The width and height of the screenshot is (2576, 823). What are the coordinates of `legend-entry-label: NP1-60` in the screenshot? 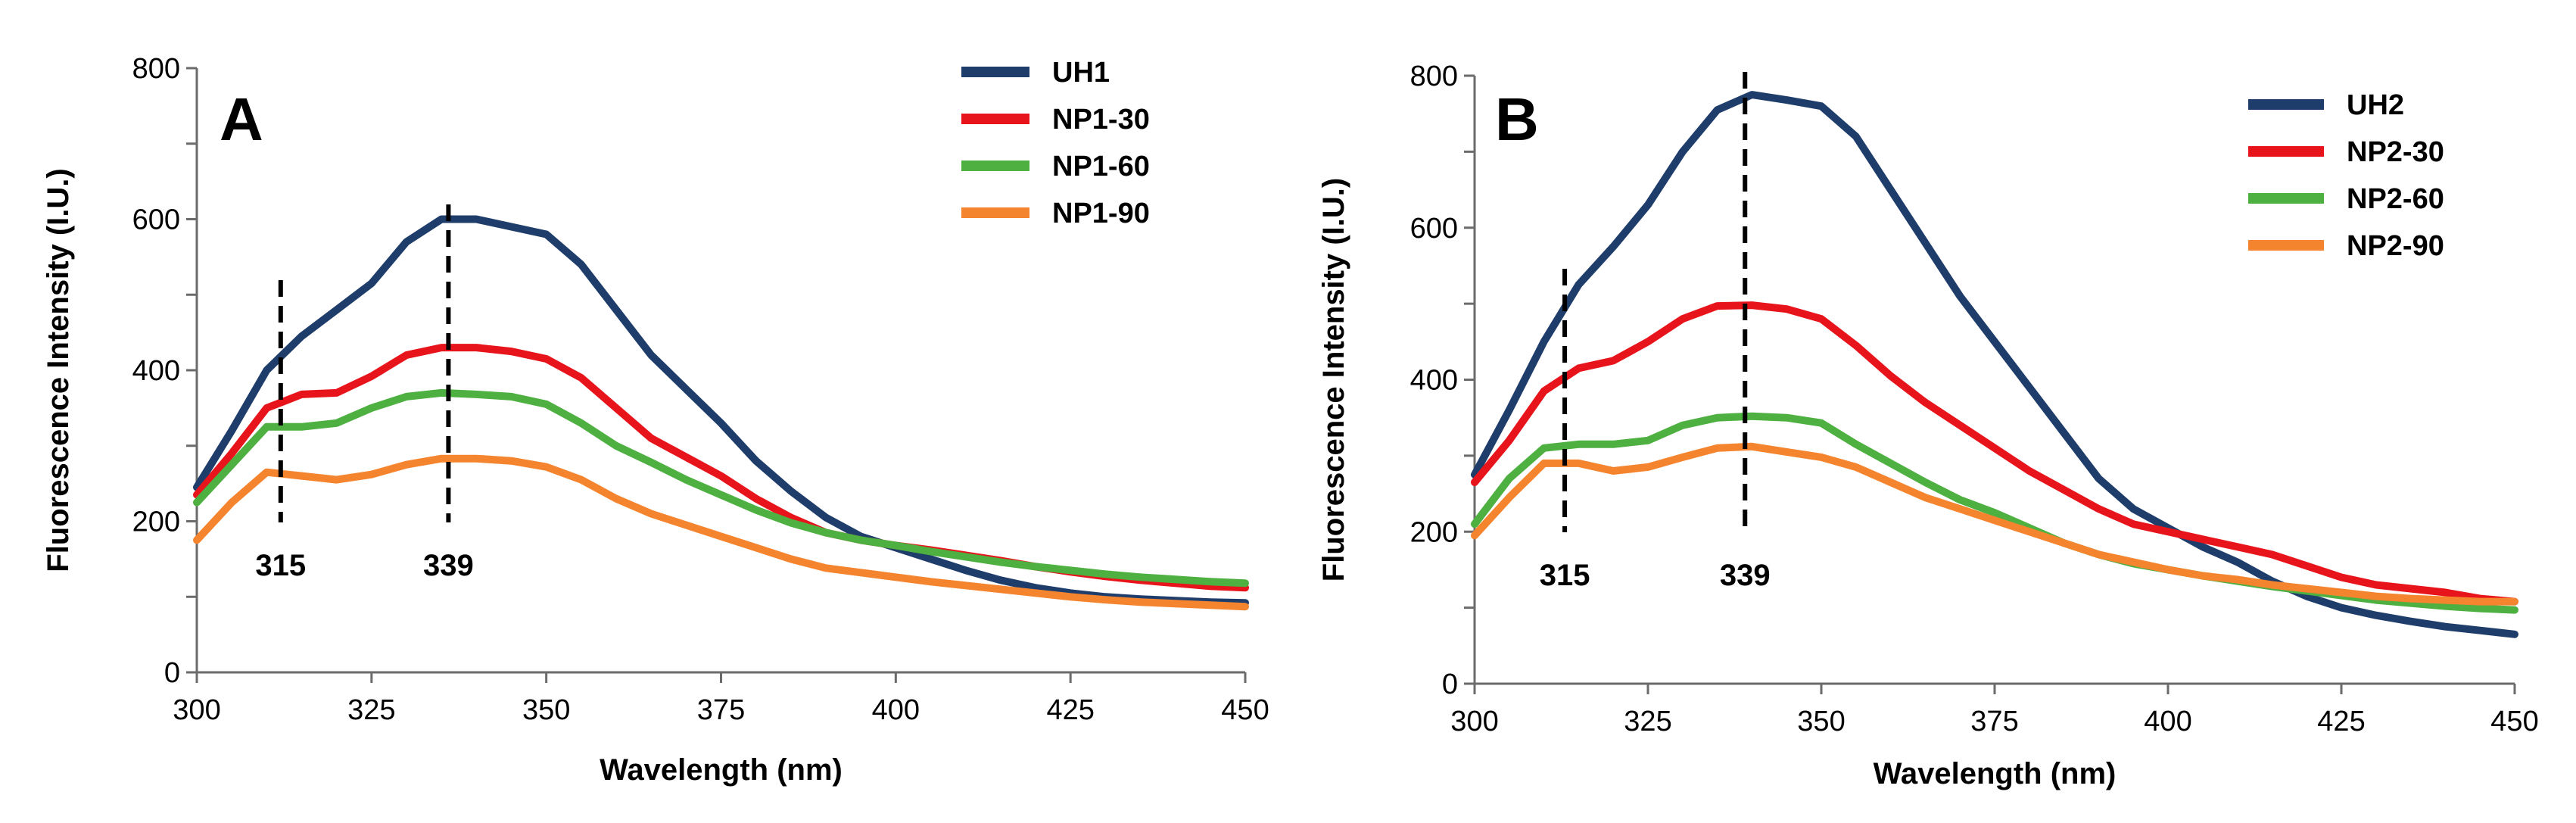 It's located at (1101, 166).